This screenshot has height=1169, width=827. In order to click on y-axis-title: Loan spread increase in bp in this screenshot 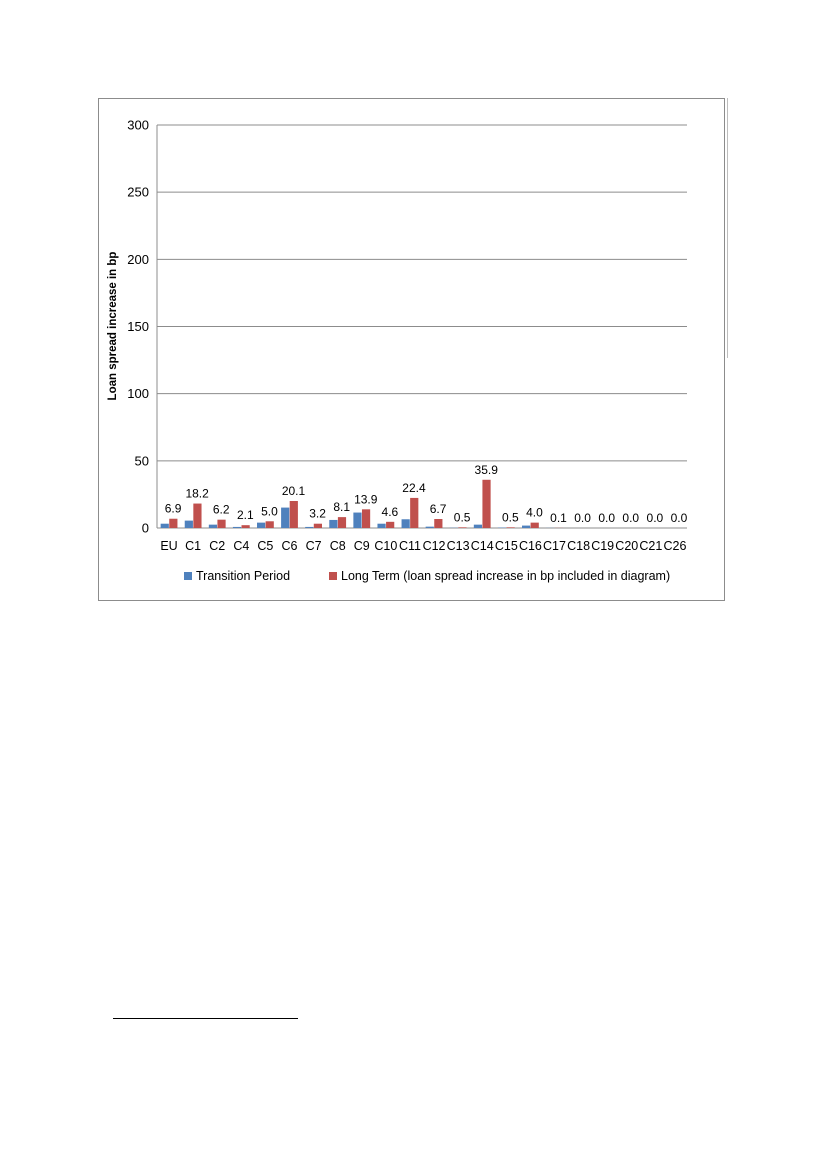, I will do `click(113, 326)`.